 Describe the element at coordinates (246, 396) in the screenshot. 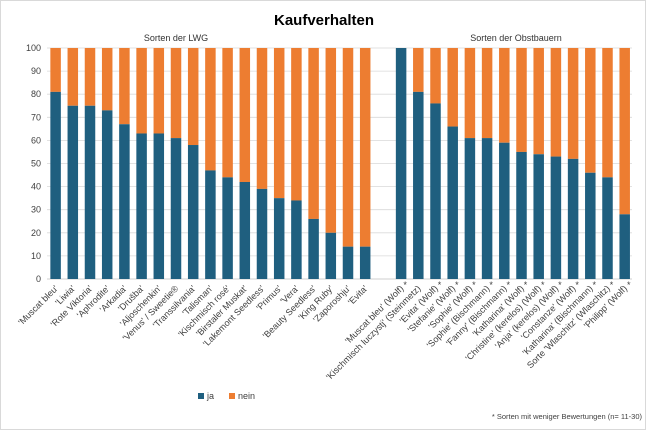

I see `legend-label-nein: nein` at that location.